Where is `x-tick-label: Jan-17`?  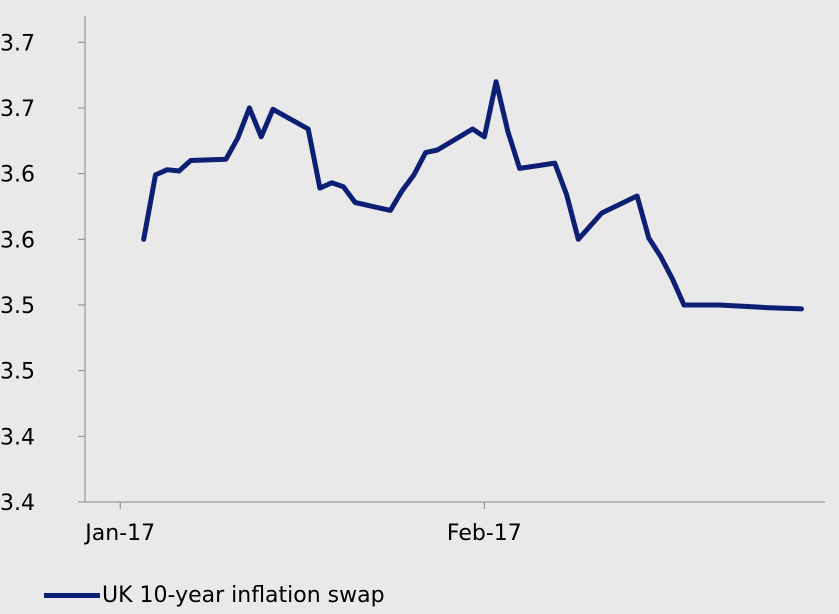 x-tick-label: Jan-17 is located at coordinates (119, 533).